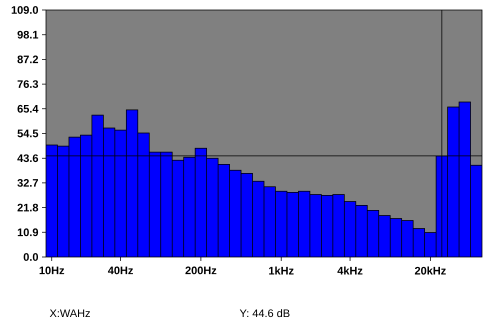 The width and height of the screenshot is (486, 327). I want to click on y-tick-label: 21.8, so click(28, 208).